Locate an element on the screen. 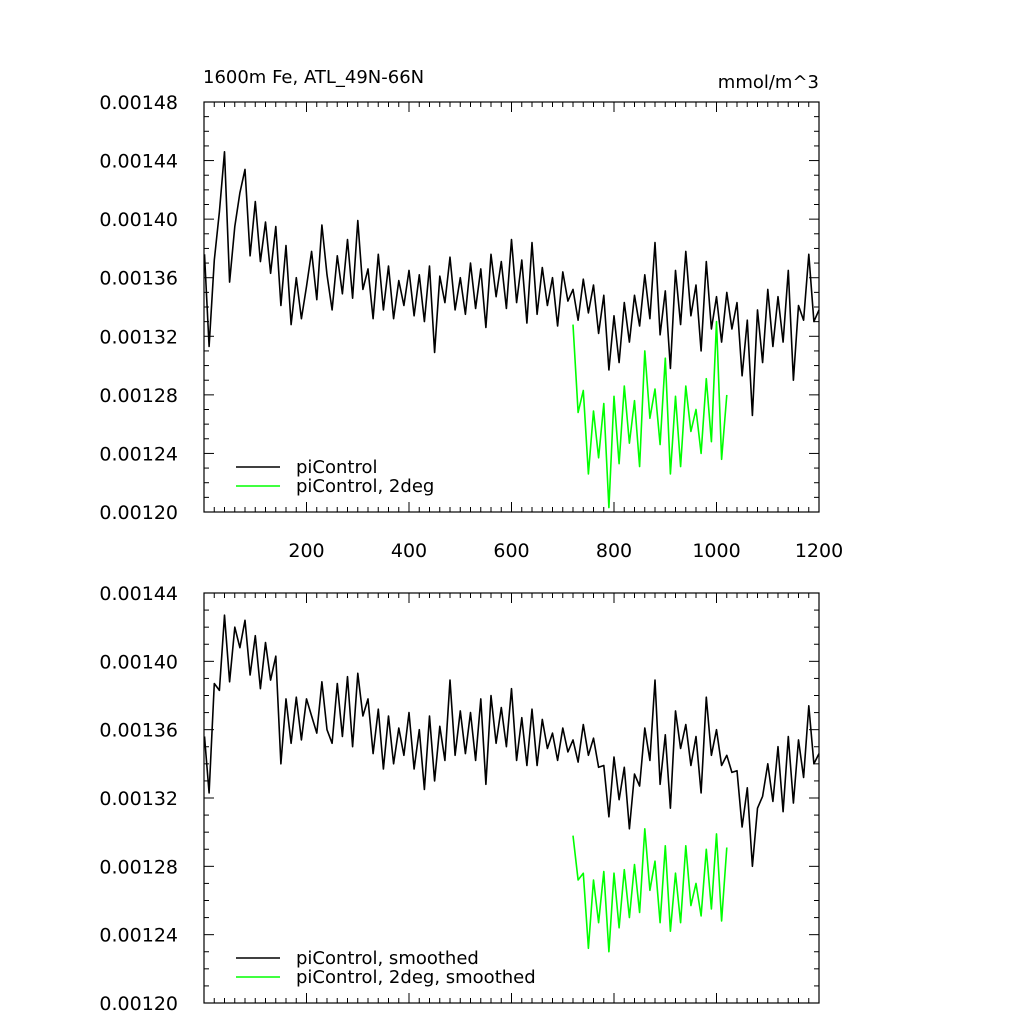 Image resolution: width=1024 pixels, height=1024 pixels. chart-title: 1600m Fe, ATL_49N-66N is located at coordinates (313, 77).